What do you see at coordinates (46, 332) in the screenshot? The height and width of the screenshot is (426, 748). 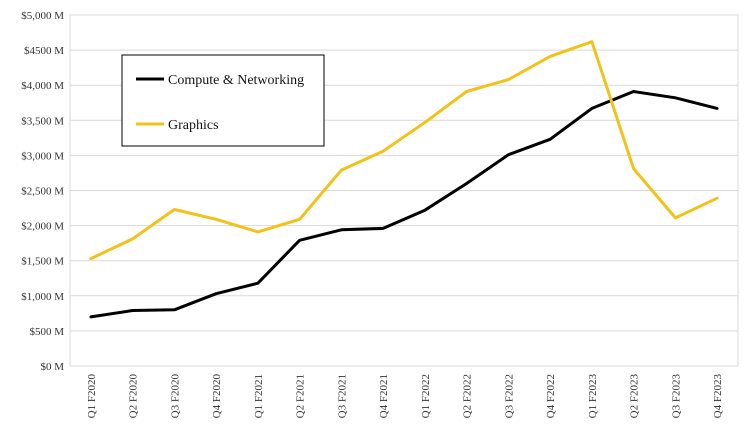 I see `y-tick-label: $500 M` at bounding box center [46, 332].